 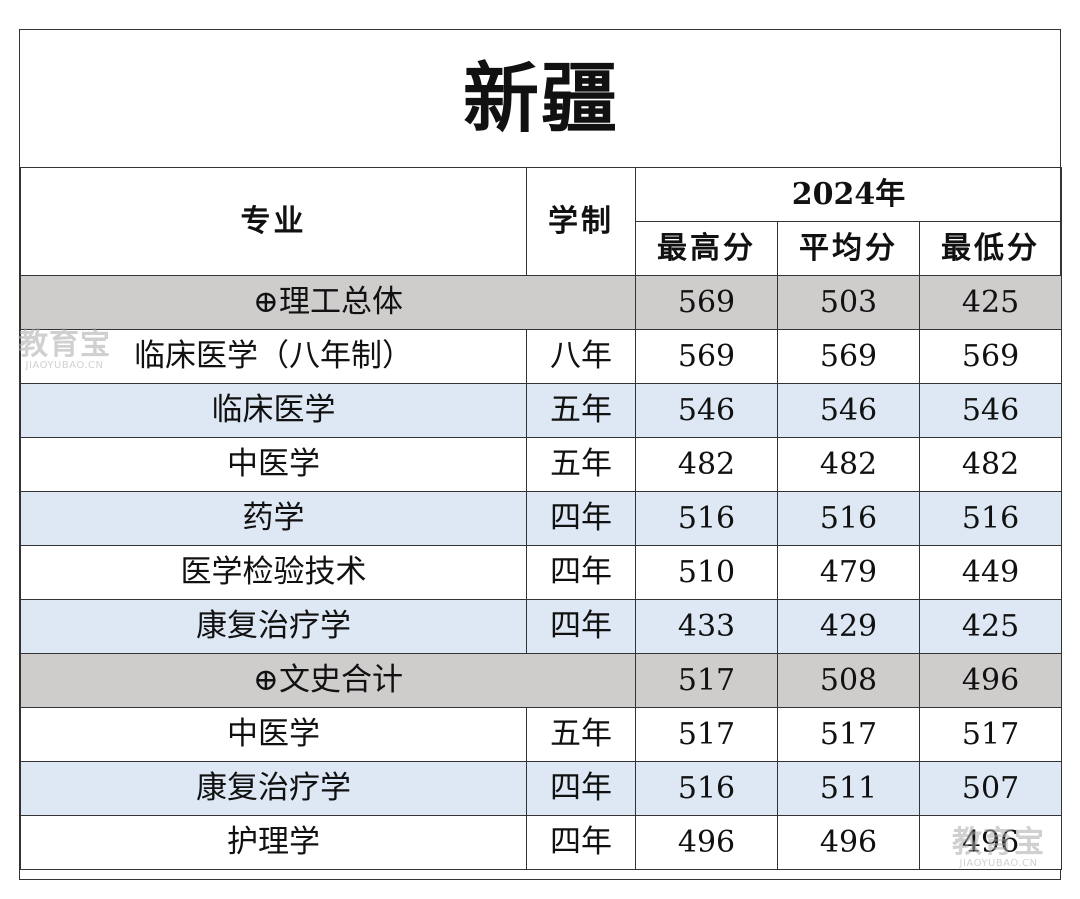 What do you see at coordinates (706, 572) in the screenshot?
I see `max-score-cell: 510` at bounding box center [706, 572].